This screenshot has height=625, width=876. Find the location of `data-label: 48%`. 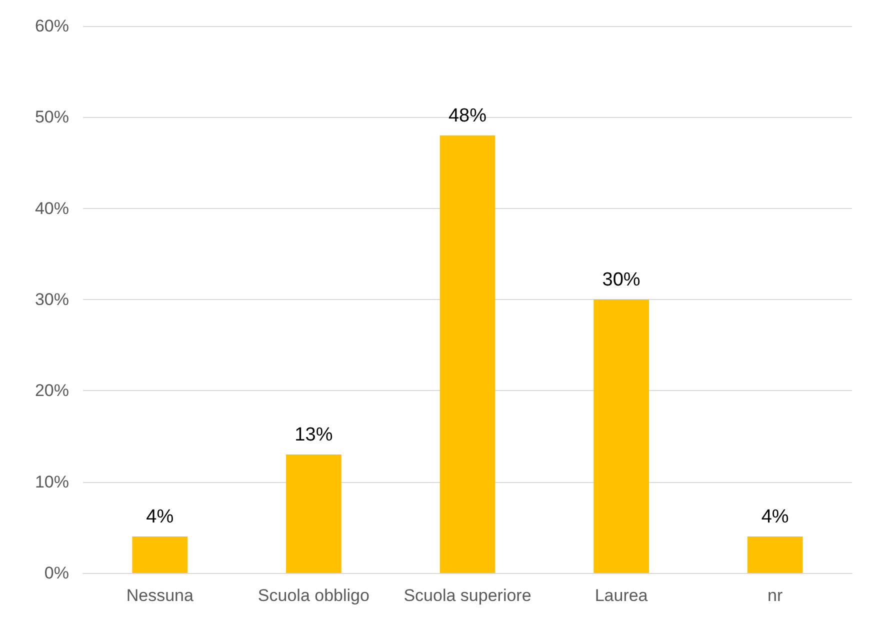

data-label: 48% is located at coordinates (467, 115).